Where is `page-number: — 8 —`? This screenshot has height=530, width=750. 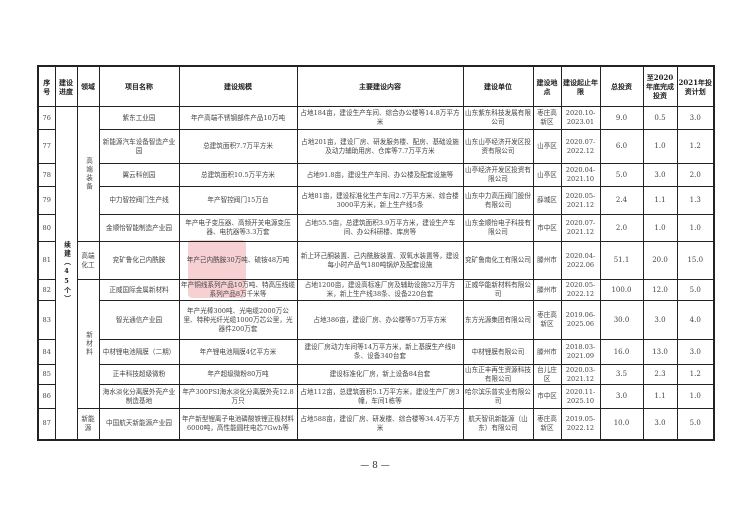 page-number: — 8 — is located at coordinates (375, 466).